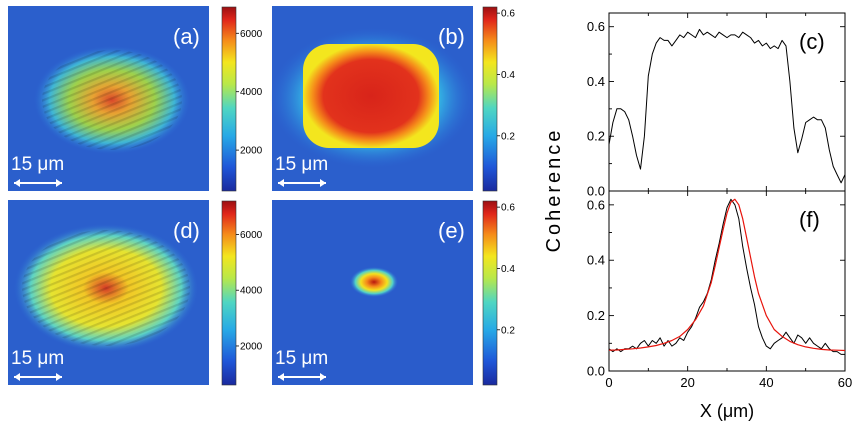  Describe the element at coordinates (490, 99) in the screenshot. I see `map-b-colorbar` at that location.